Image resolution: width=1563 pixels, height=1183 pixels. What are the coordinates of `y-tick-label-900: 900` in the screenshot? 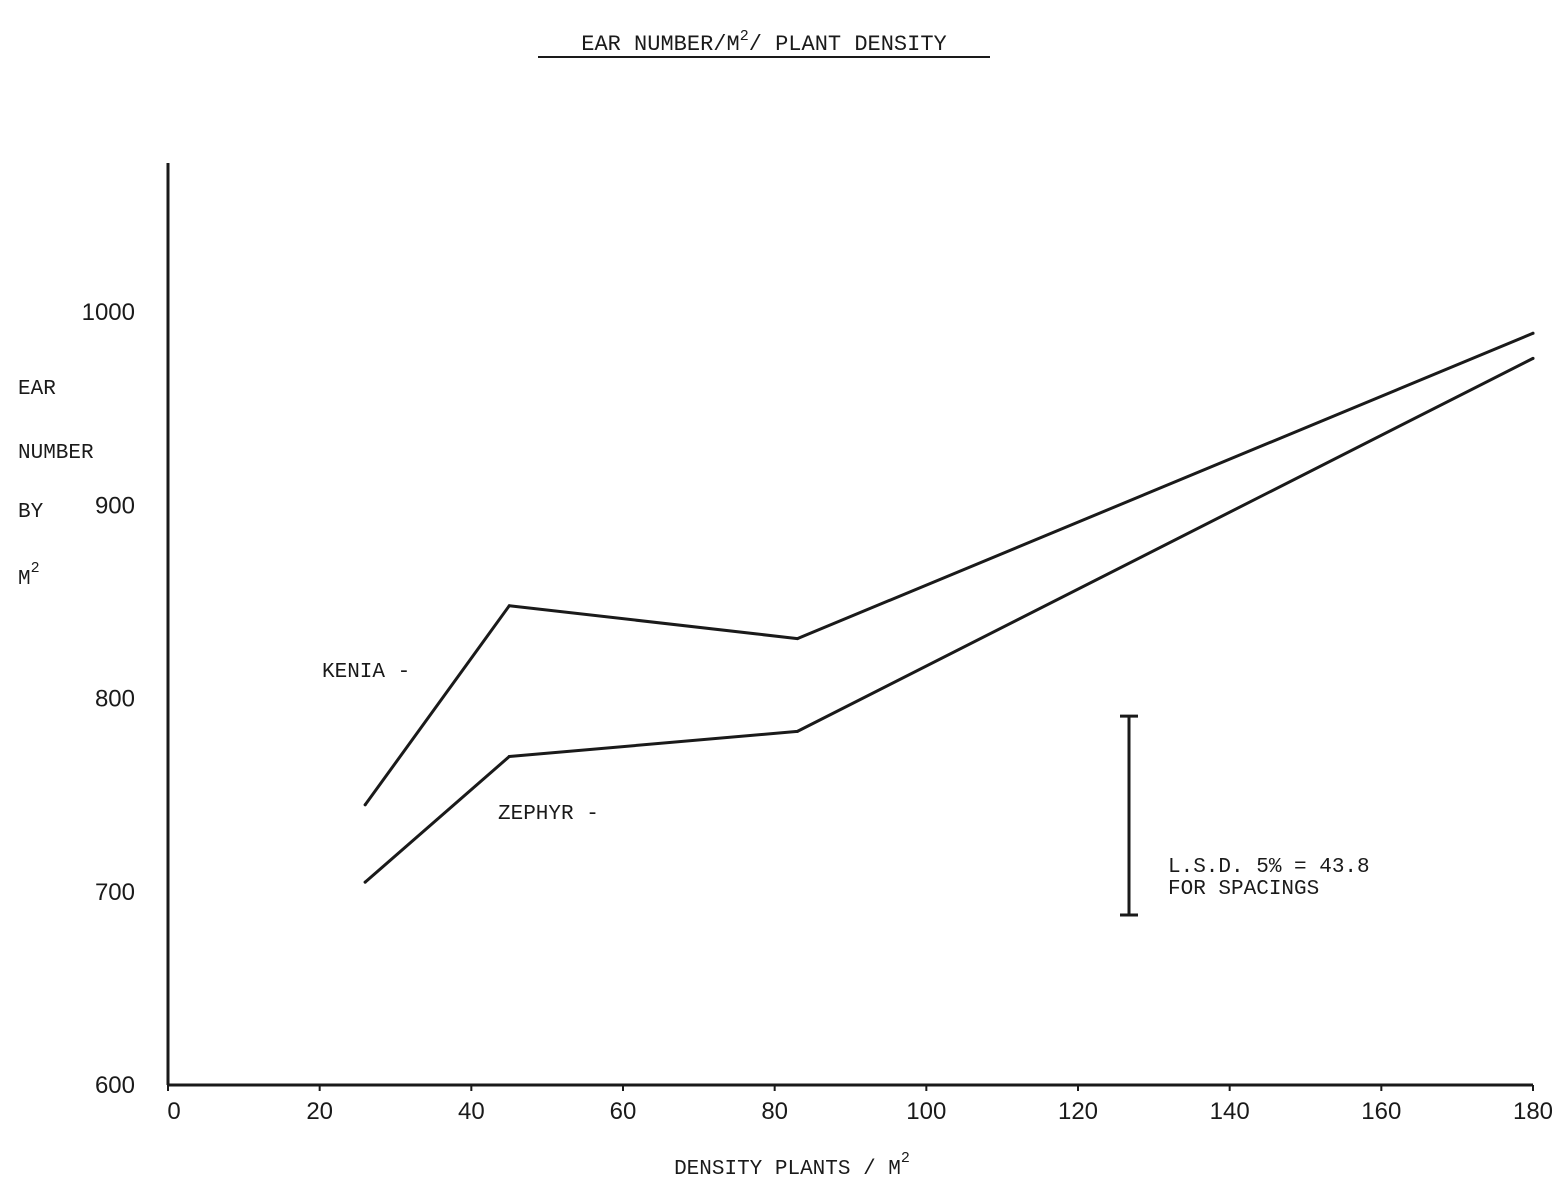 It's located at (115, 505).